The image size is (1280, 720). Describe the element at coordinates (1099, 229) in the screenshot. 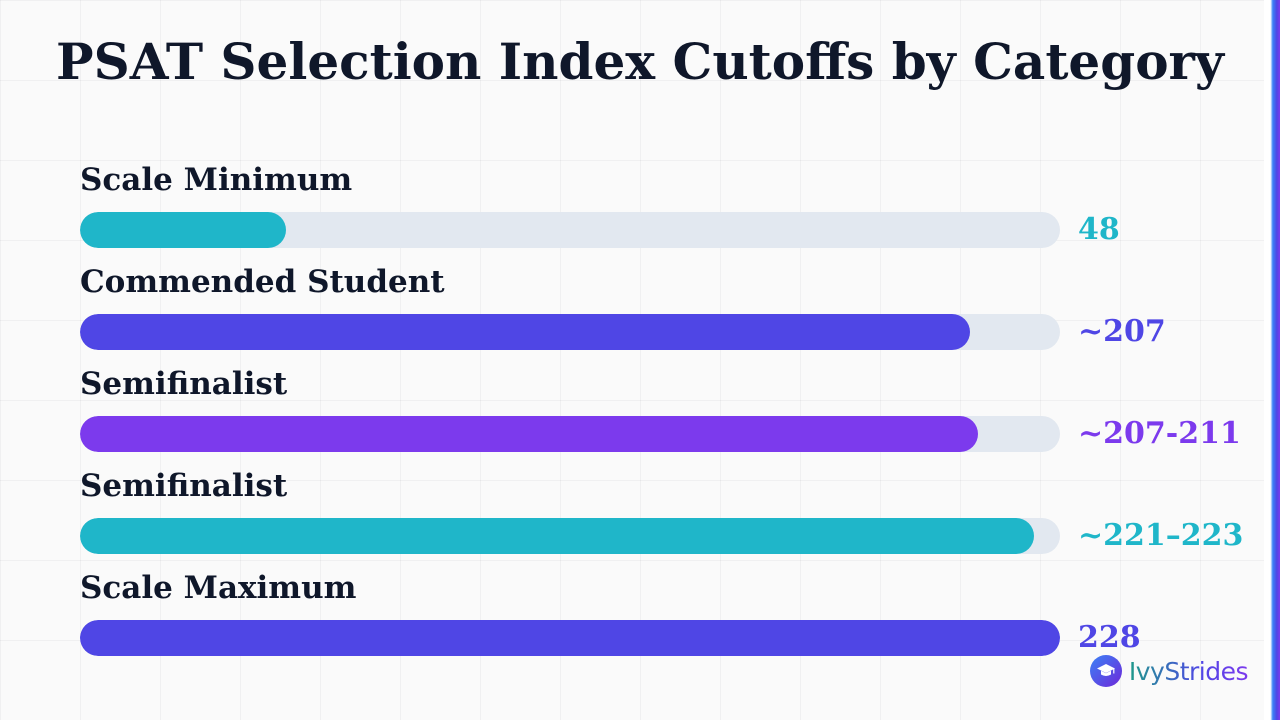

I see `bar-value-label: 48` at that location.